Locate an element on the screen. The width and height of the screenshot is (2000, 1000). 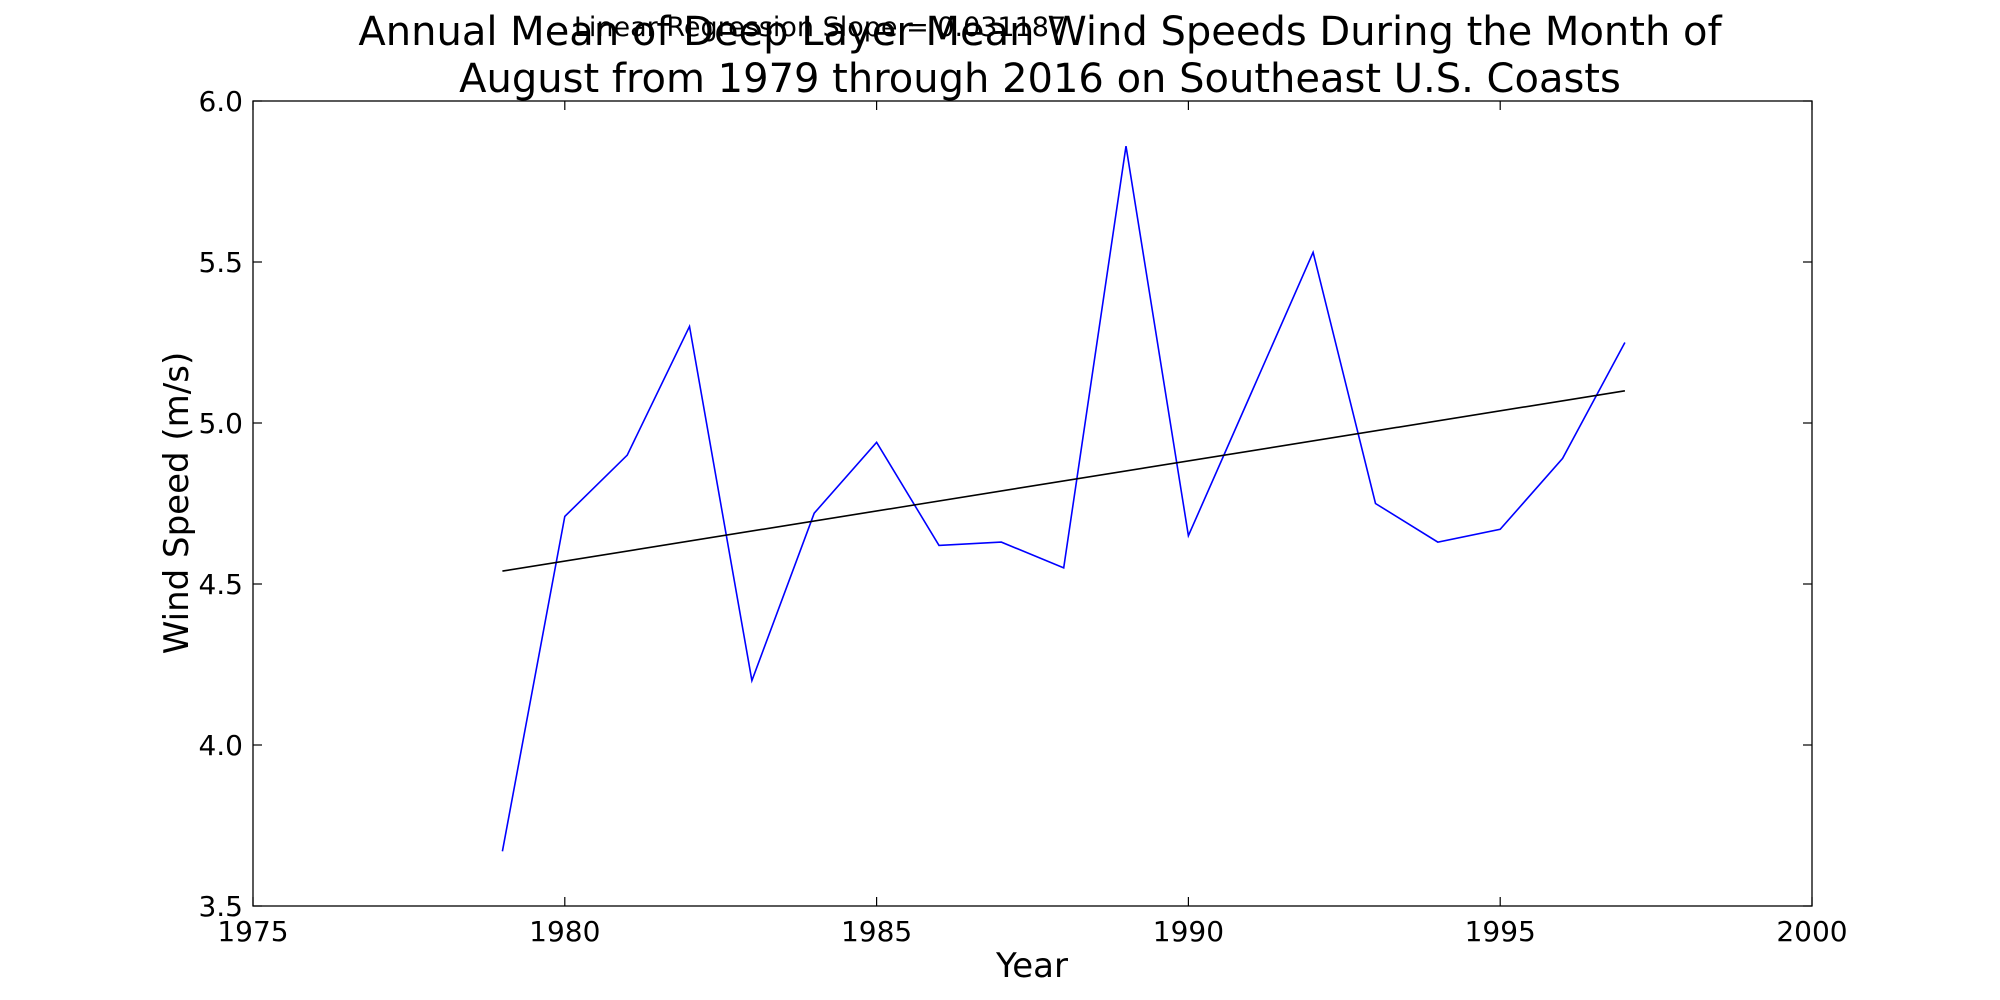
x-tick-label: 1975 is located at coordinates (252, 931).